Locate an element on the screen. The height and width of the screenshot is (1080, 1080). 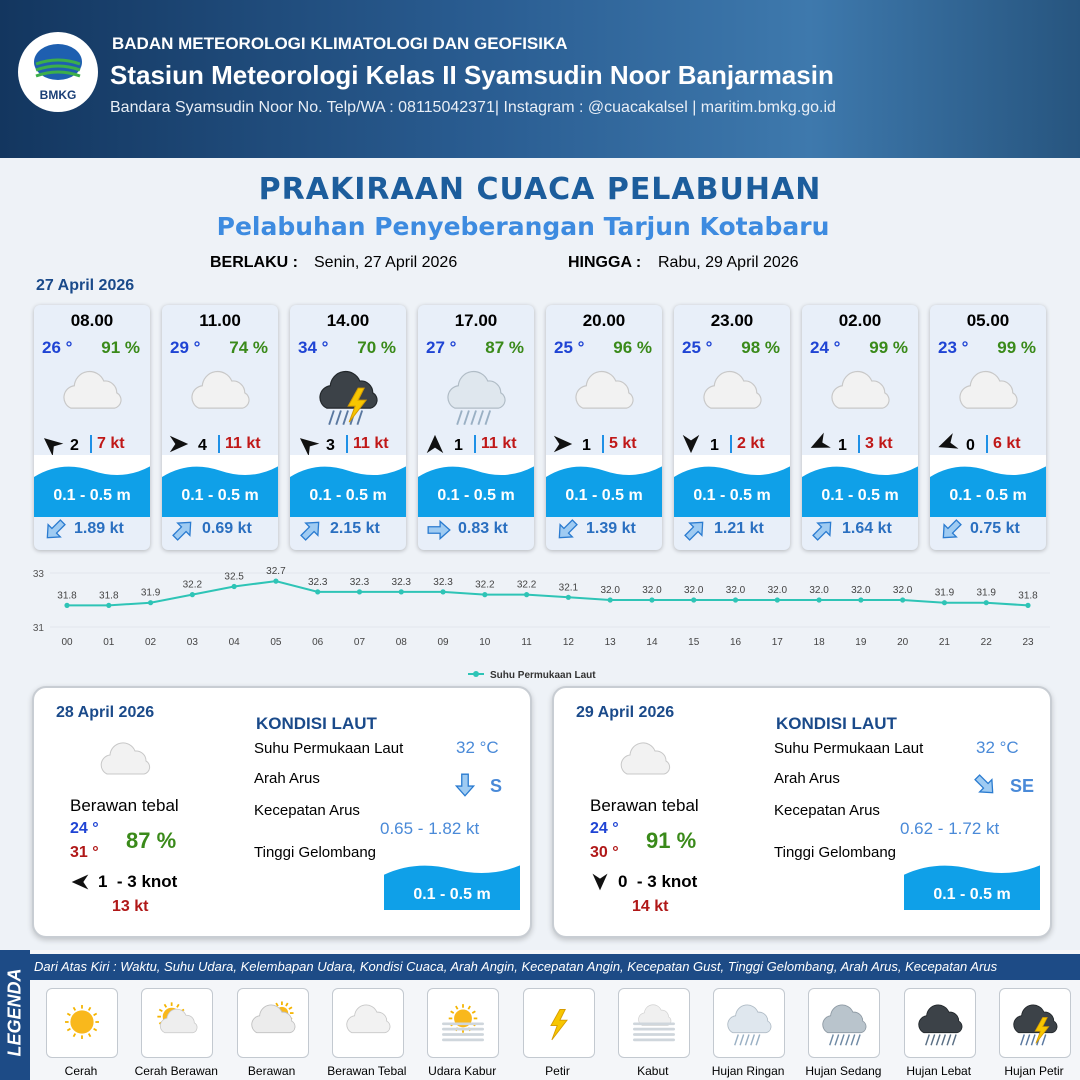
legend-item: Hujan Ringan is located at coordinates (748, 1071).